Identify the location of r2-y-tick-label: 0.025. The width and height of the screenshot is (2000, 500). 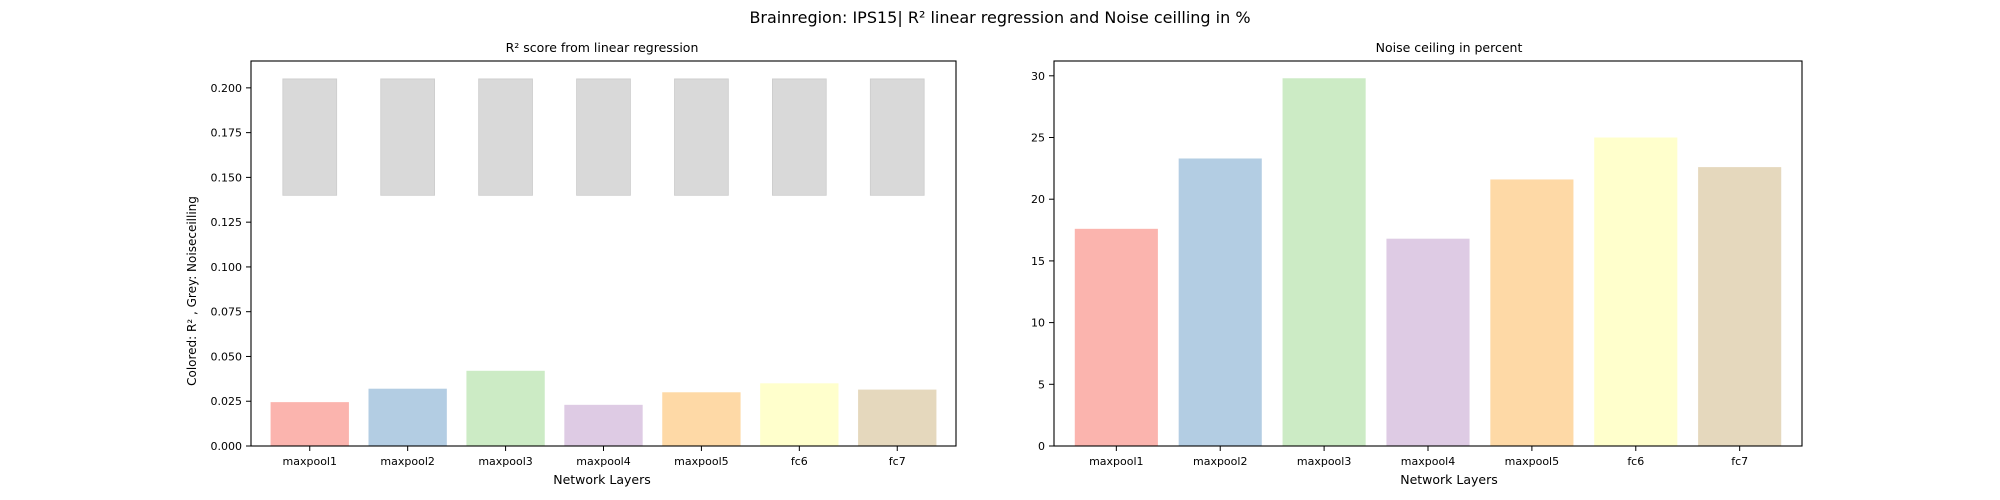
(227, 401).